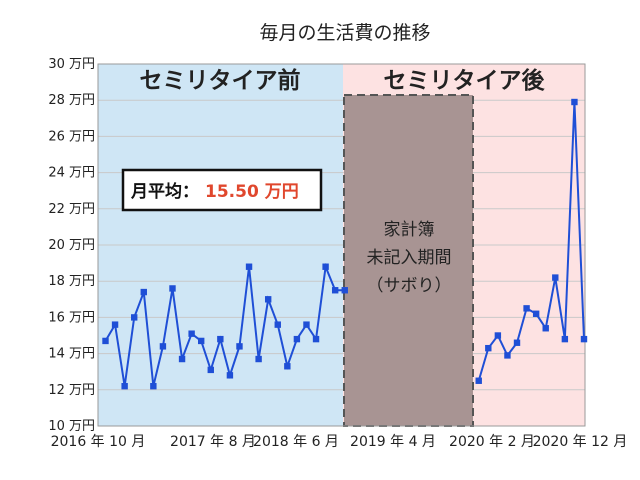 The image size is (640, 480). Describe the element at coordinates (580, 442) in the screenshot. I see `x-tick-label: 2020 年 12 月` at that location.